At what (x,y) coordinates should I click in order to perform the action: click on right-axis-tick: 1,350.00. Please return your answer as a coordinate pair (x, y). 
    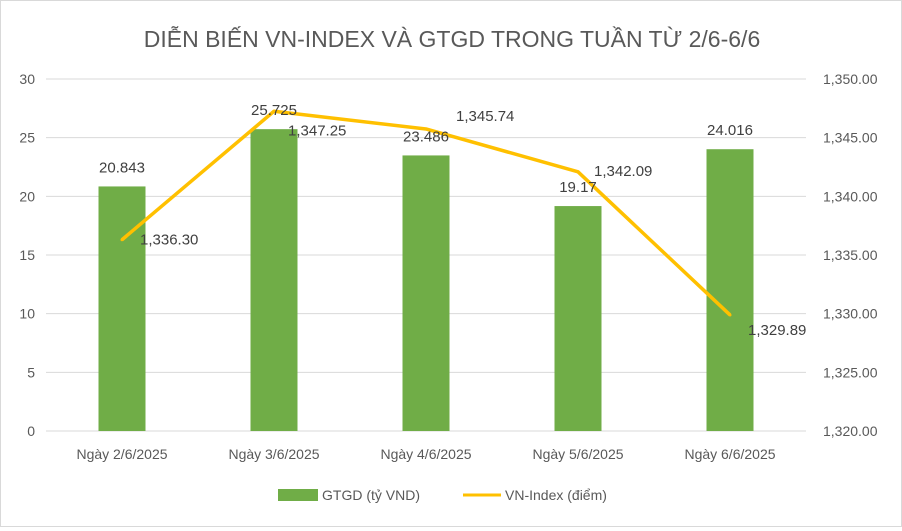
    Looking at the image, I should click on (850, 79).